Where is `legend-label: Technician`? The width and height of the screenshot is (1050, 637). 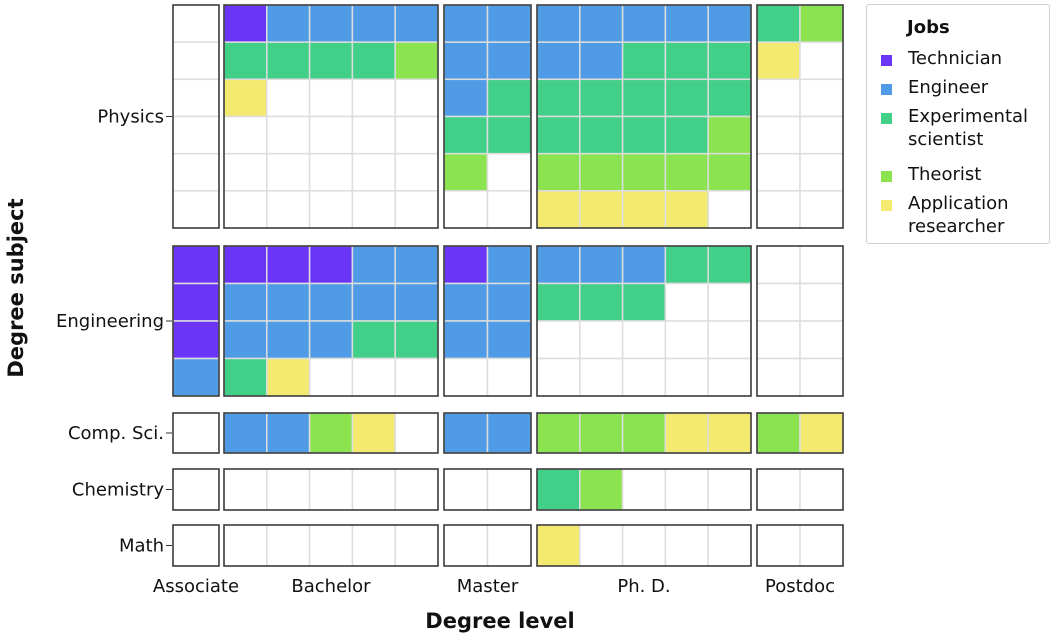
legend-label: Technician is located at coordinates (955, 58).